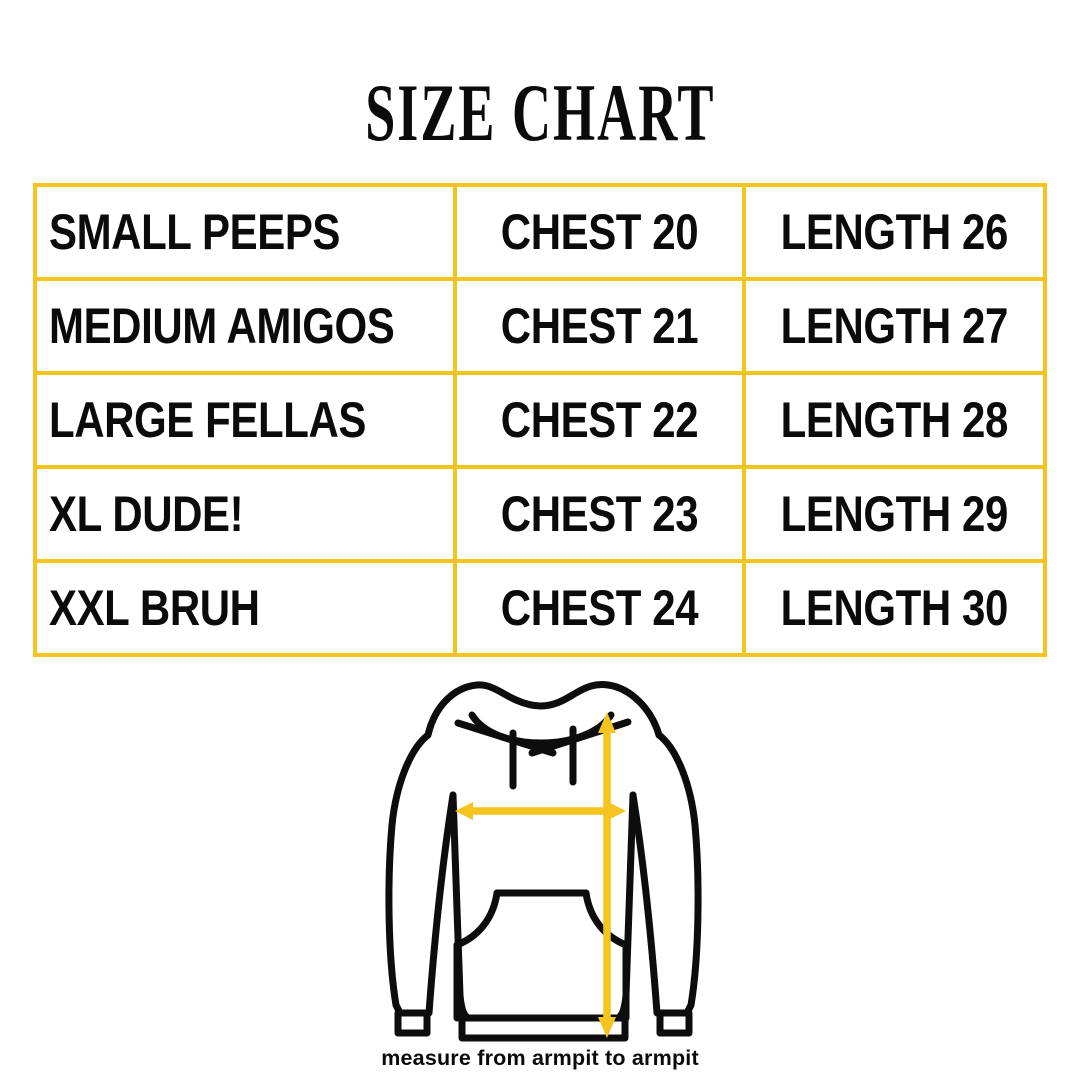  What do you see at coordinates (600, 514) in the screenshot?
I see `chest-cell: CHEST 23` at bounding box center [600, 514].